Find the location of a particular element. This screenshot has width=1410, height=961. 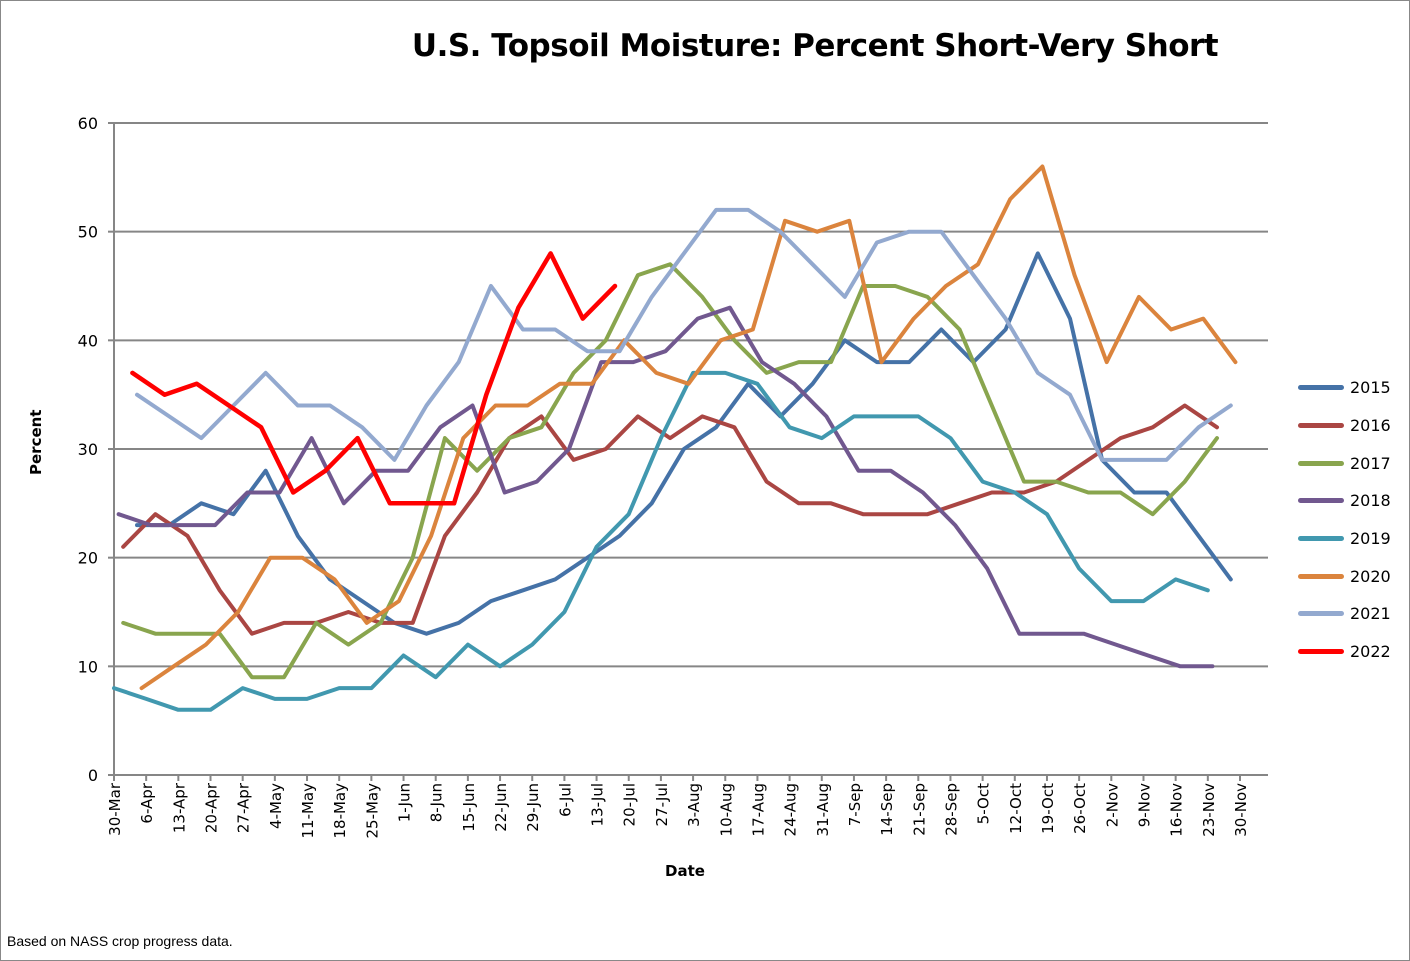

y-tick-label: 50 is located at coordinates (88, 232).